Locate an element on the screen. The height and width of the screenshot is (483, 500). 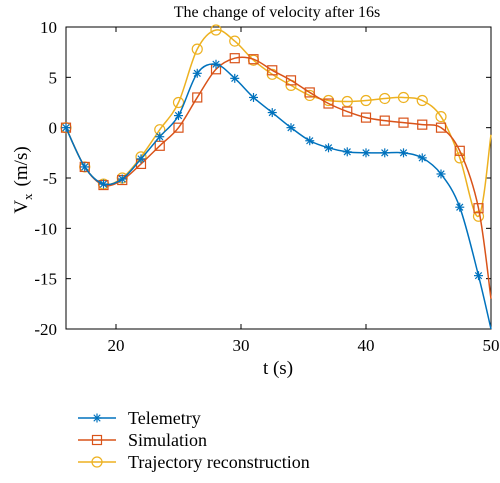
legend-label: Telemetry is located at coordinates (164, 418).